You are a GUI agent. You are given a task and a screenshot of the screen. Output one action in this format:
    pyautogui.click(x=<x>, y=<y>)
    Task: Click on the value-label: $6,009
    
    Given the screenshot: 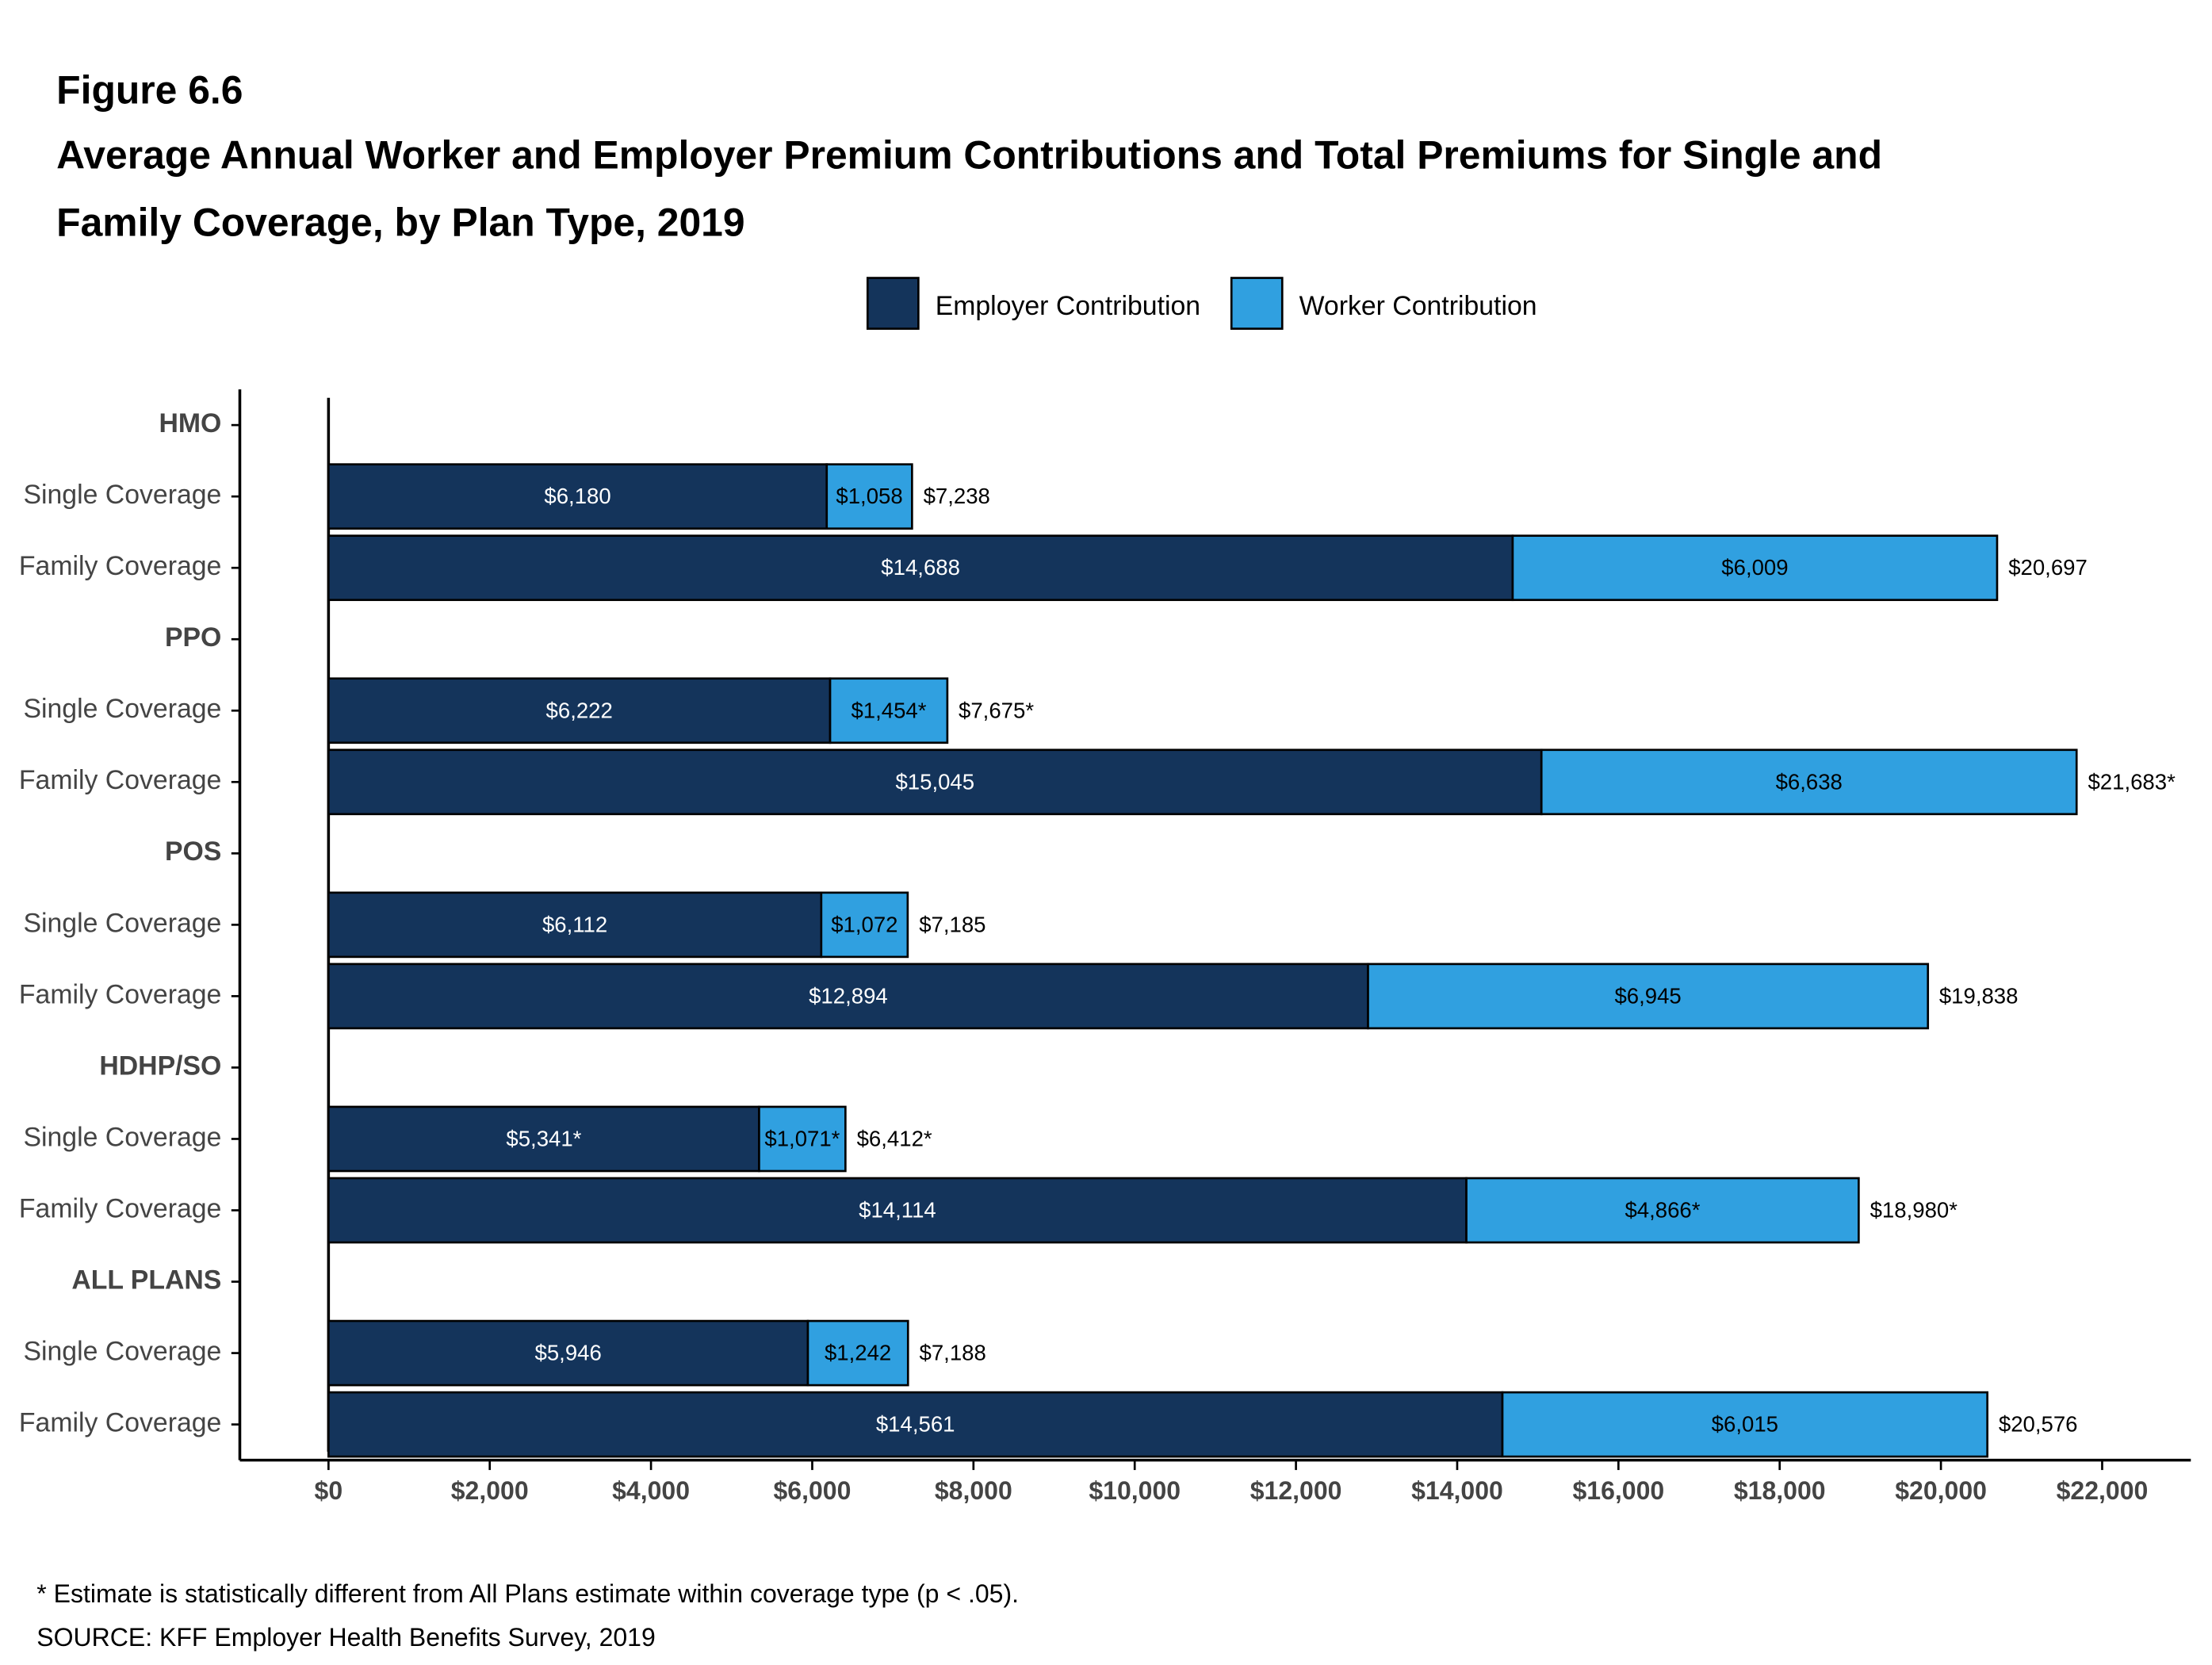 What is the action you would take?
    pyautogui.click(x=1754, y=567)
    